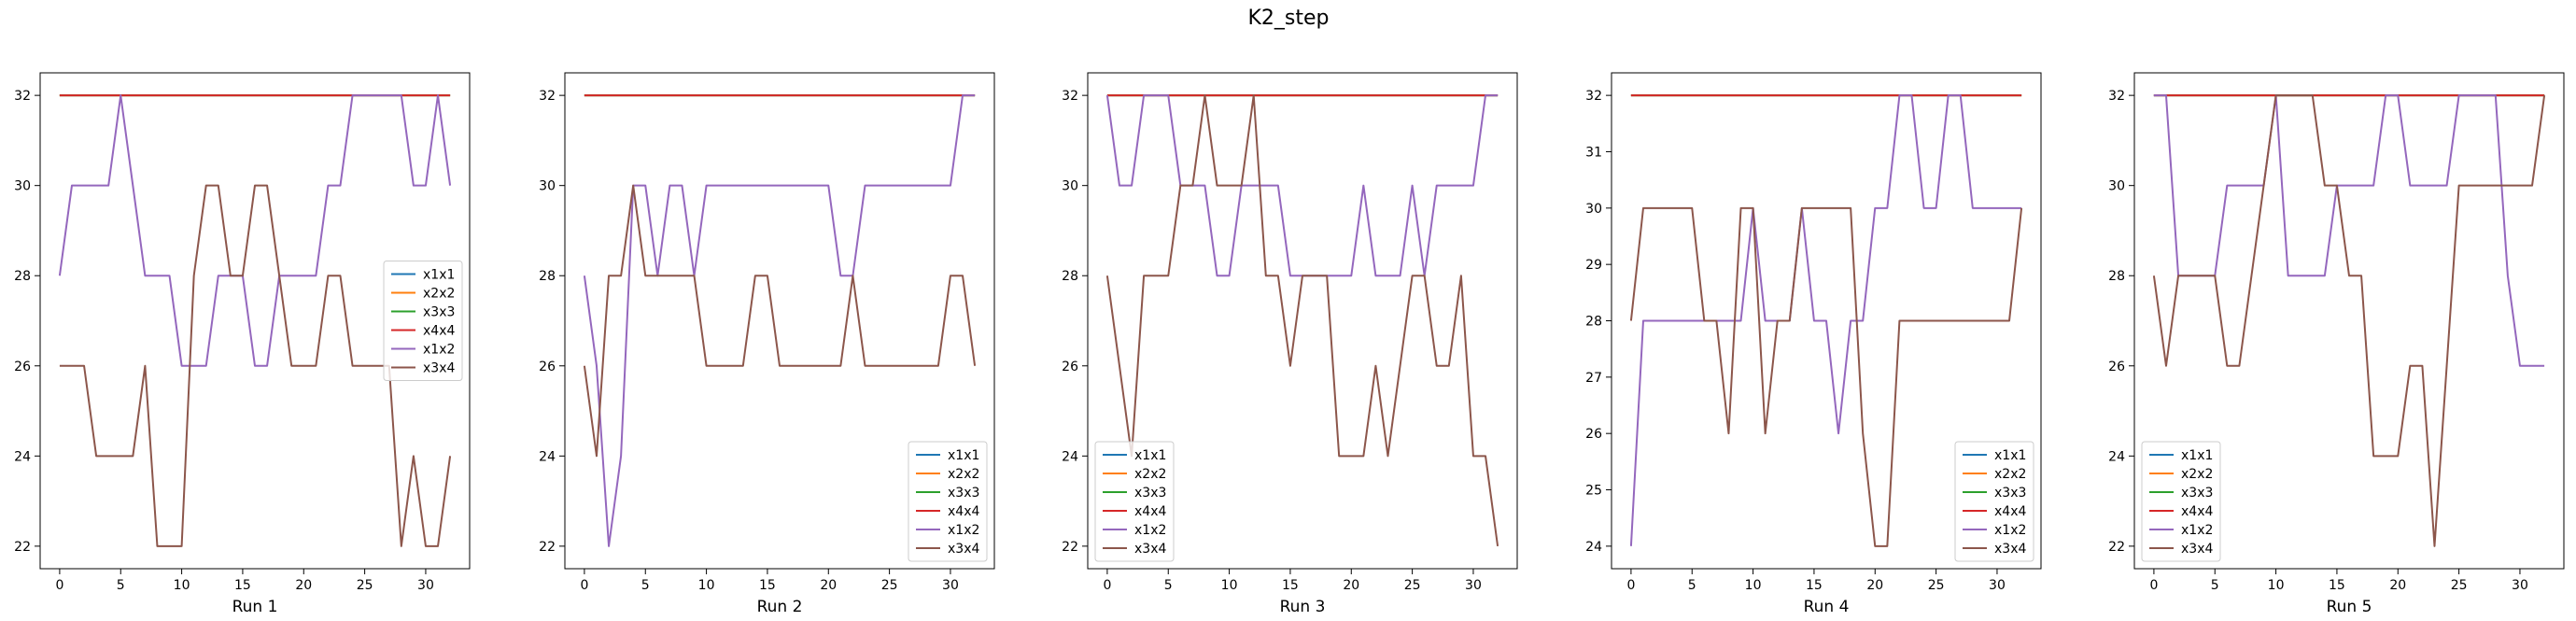 The image size is (2576, 621). Describe the element at coordinates (255, 607) in the screenshot. I see `x-axis-label: Run 1` at that location.